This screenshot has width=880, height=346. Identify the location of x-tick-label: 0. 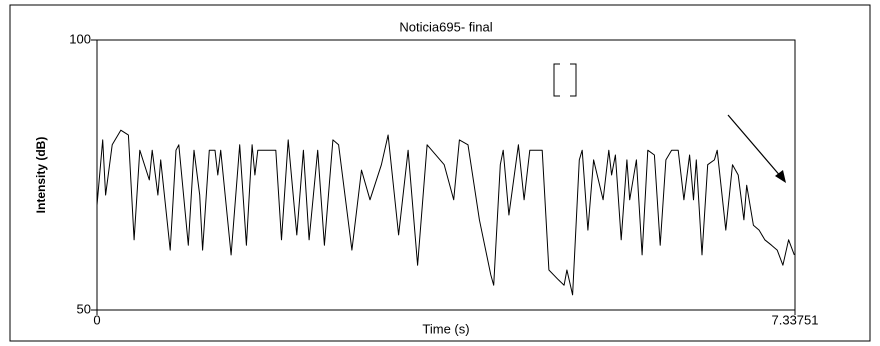
(96, 319).